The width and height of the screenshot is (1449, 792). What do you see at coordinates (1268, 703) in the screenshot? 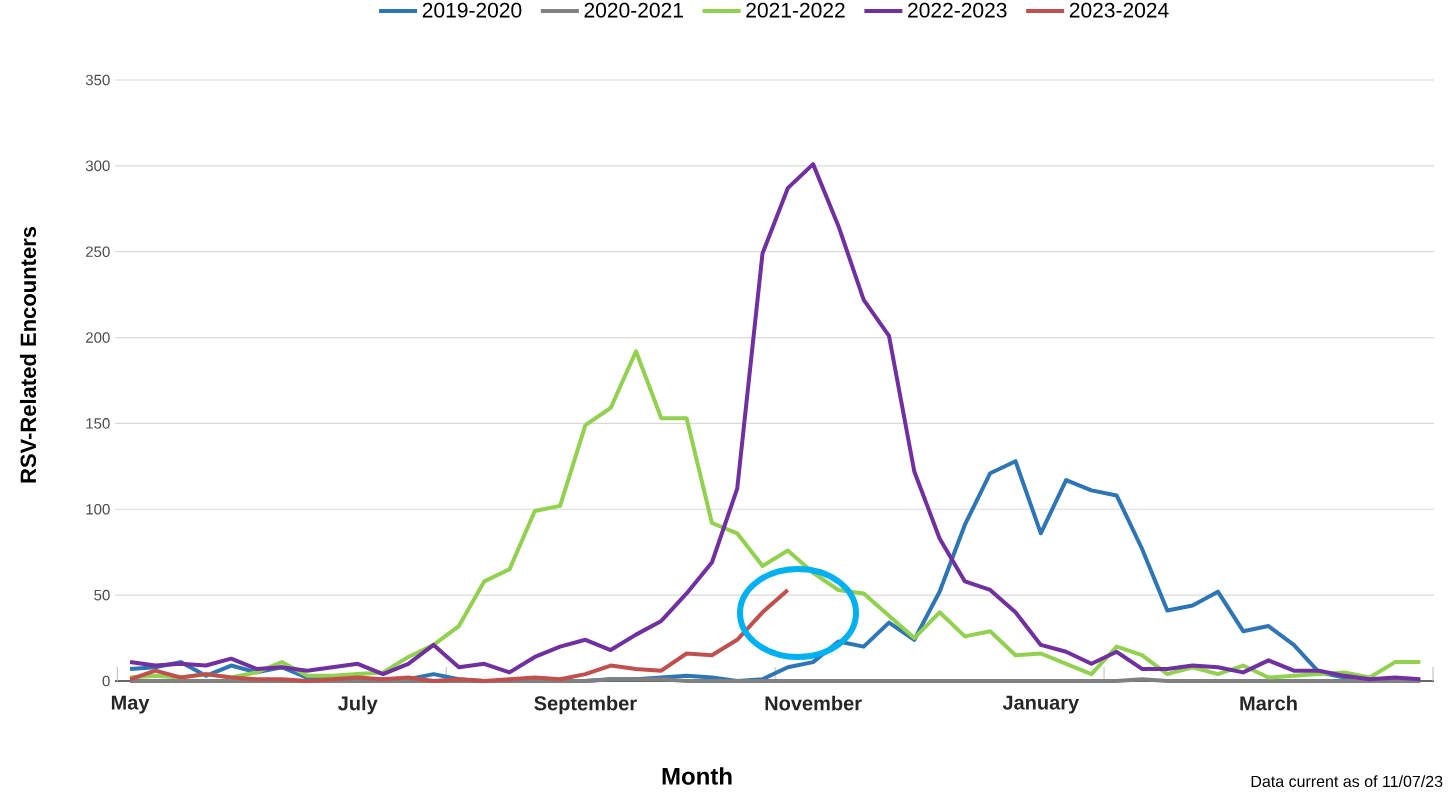
I see `x-tick-label: March` at bounding box center [1268, 703].